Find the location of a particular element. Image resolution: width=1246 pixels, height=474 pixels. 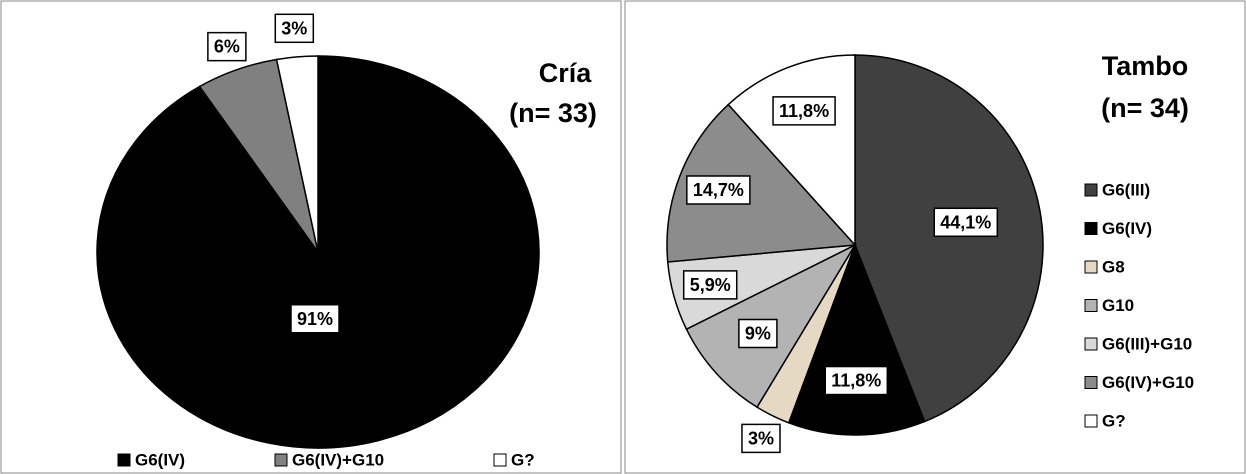

legend-label: G10 is located at coordinates (1118, 305).